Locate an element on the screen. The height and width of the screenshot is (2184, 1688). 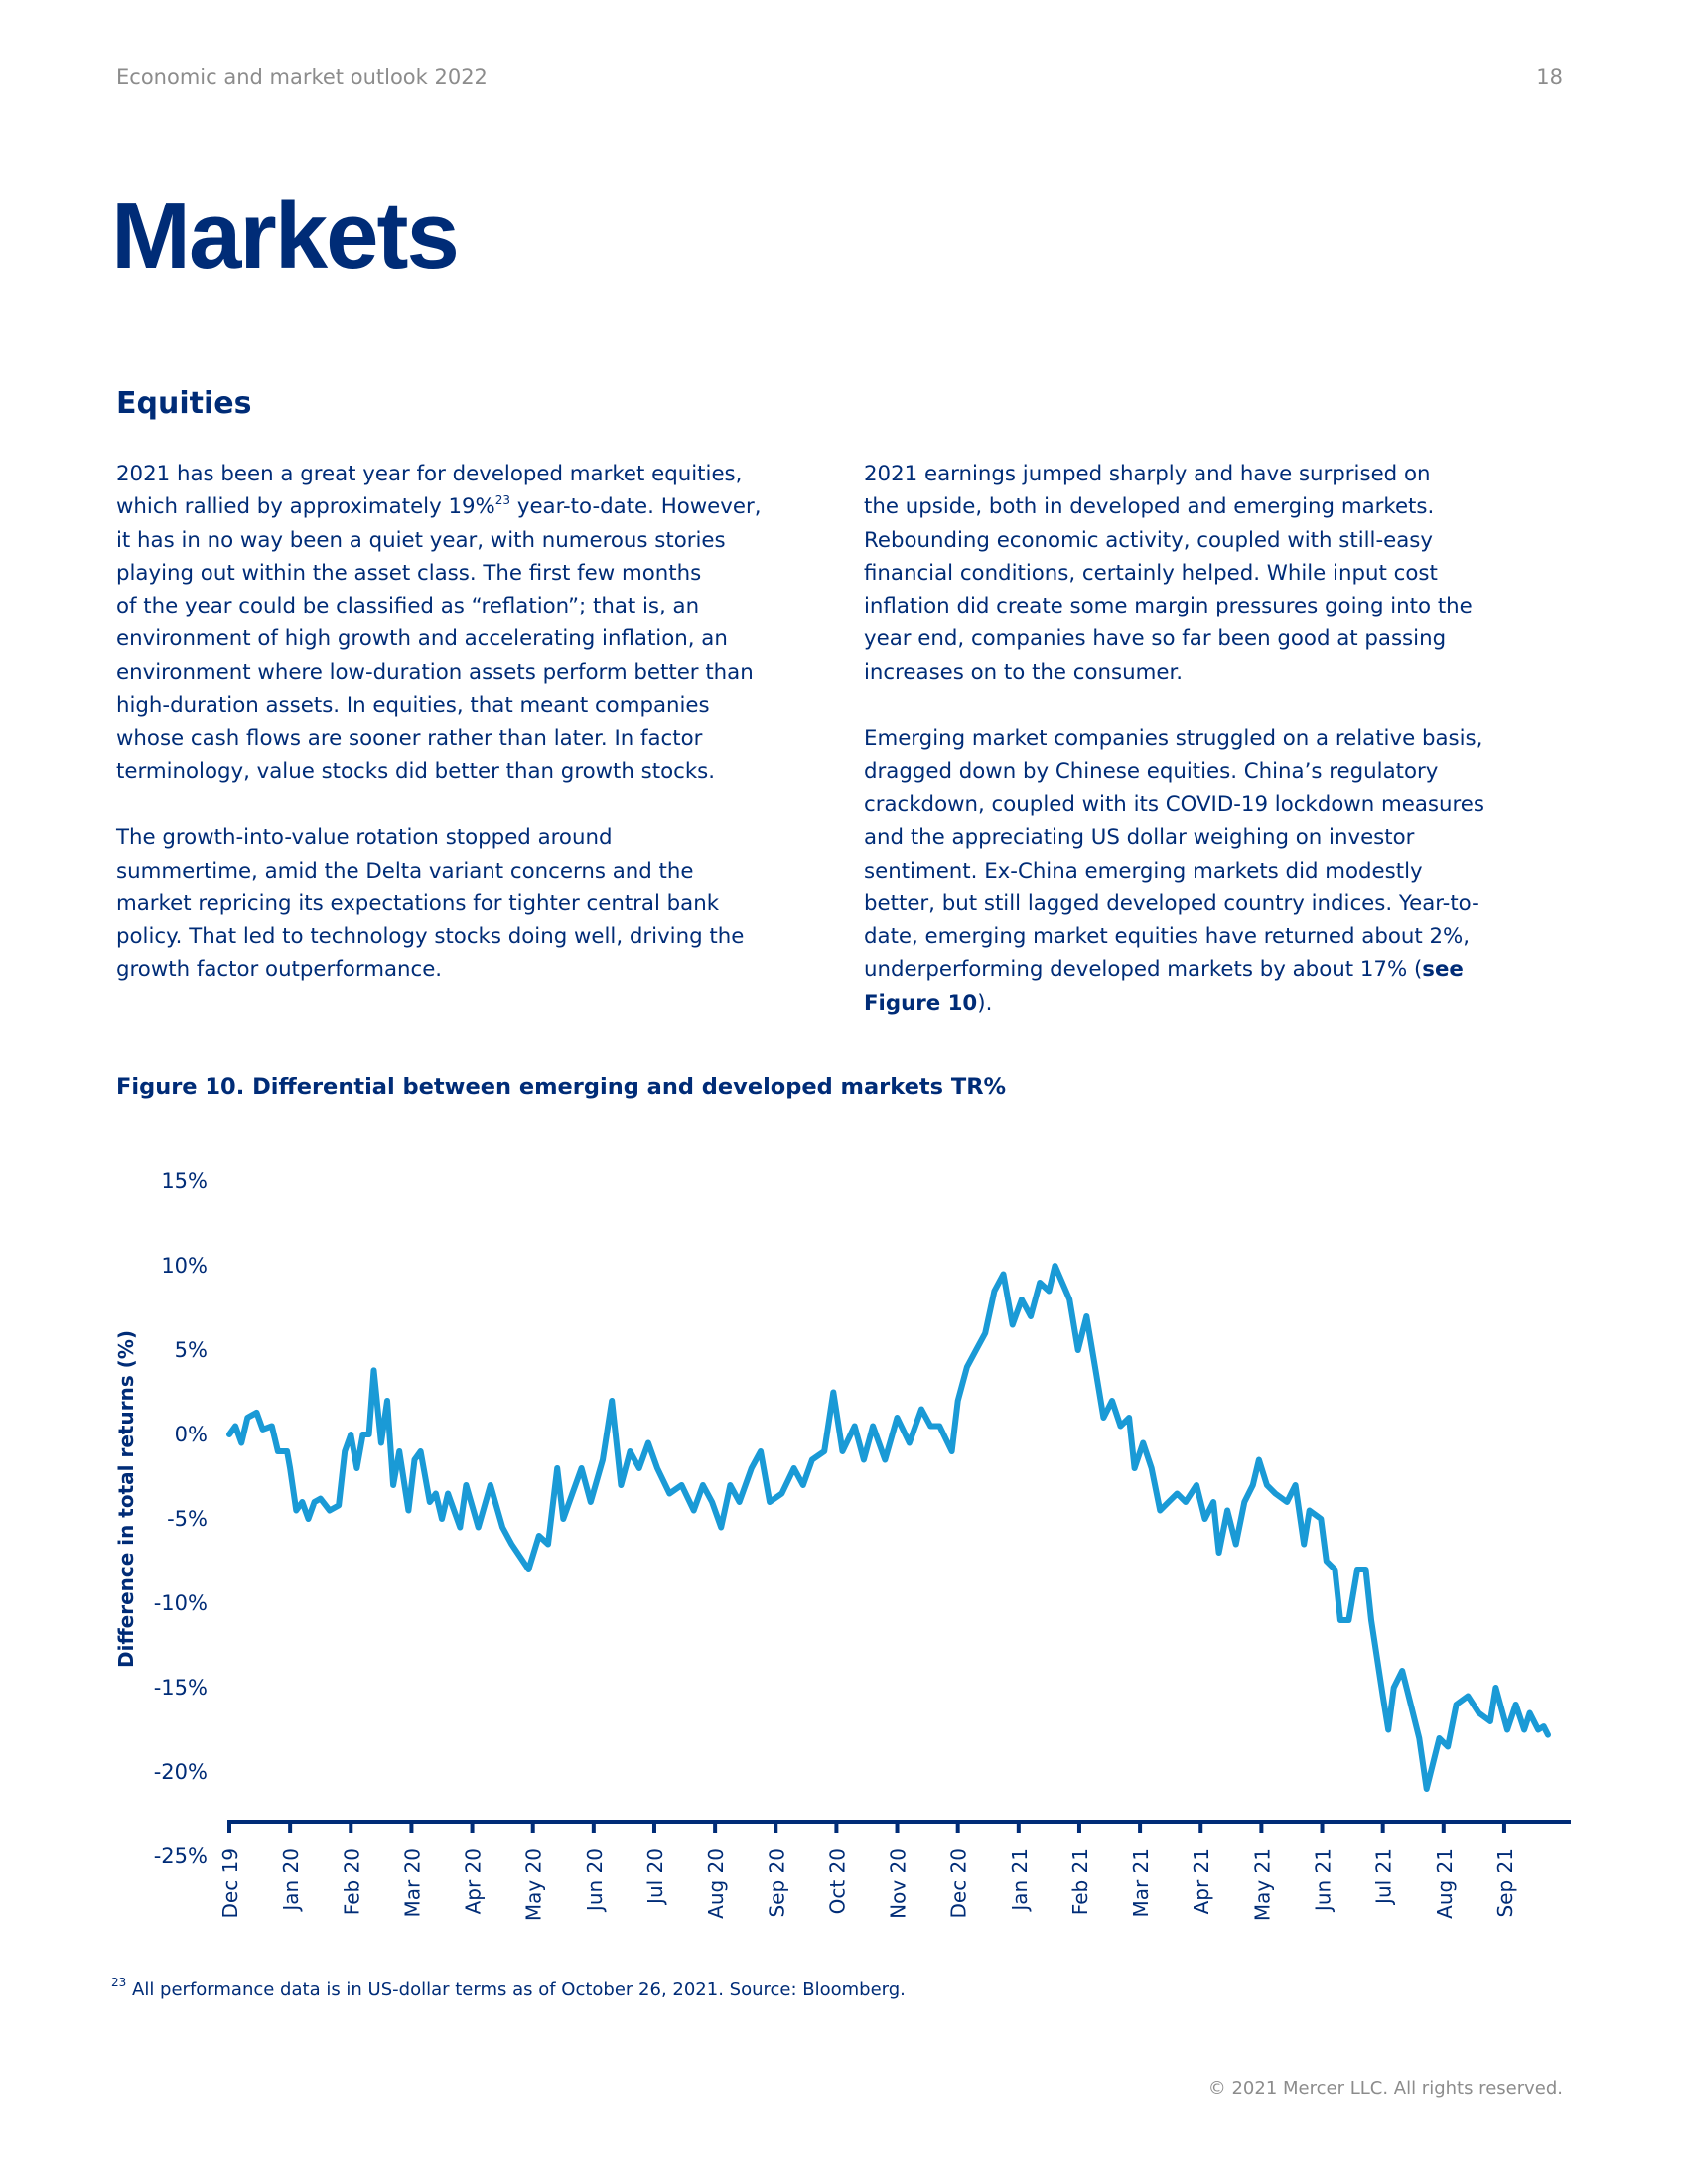
x-tick-label: Dec 20 is located at coordinates (959, 1883).